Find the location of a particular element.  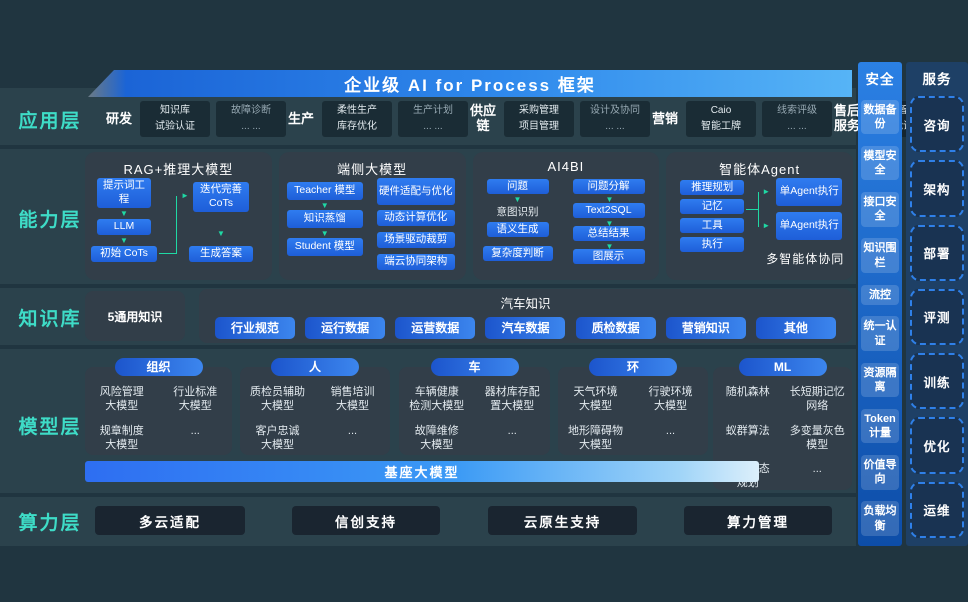

model-item: 地形障碍物 大模型 is located at coordinates (595, 437).